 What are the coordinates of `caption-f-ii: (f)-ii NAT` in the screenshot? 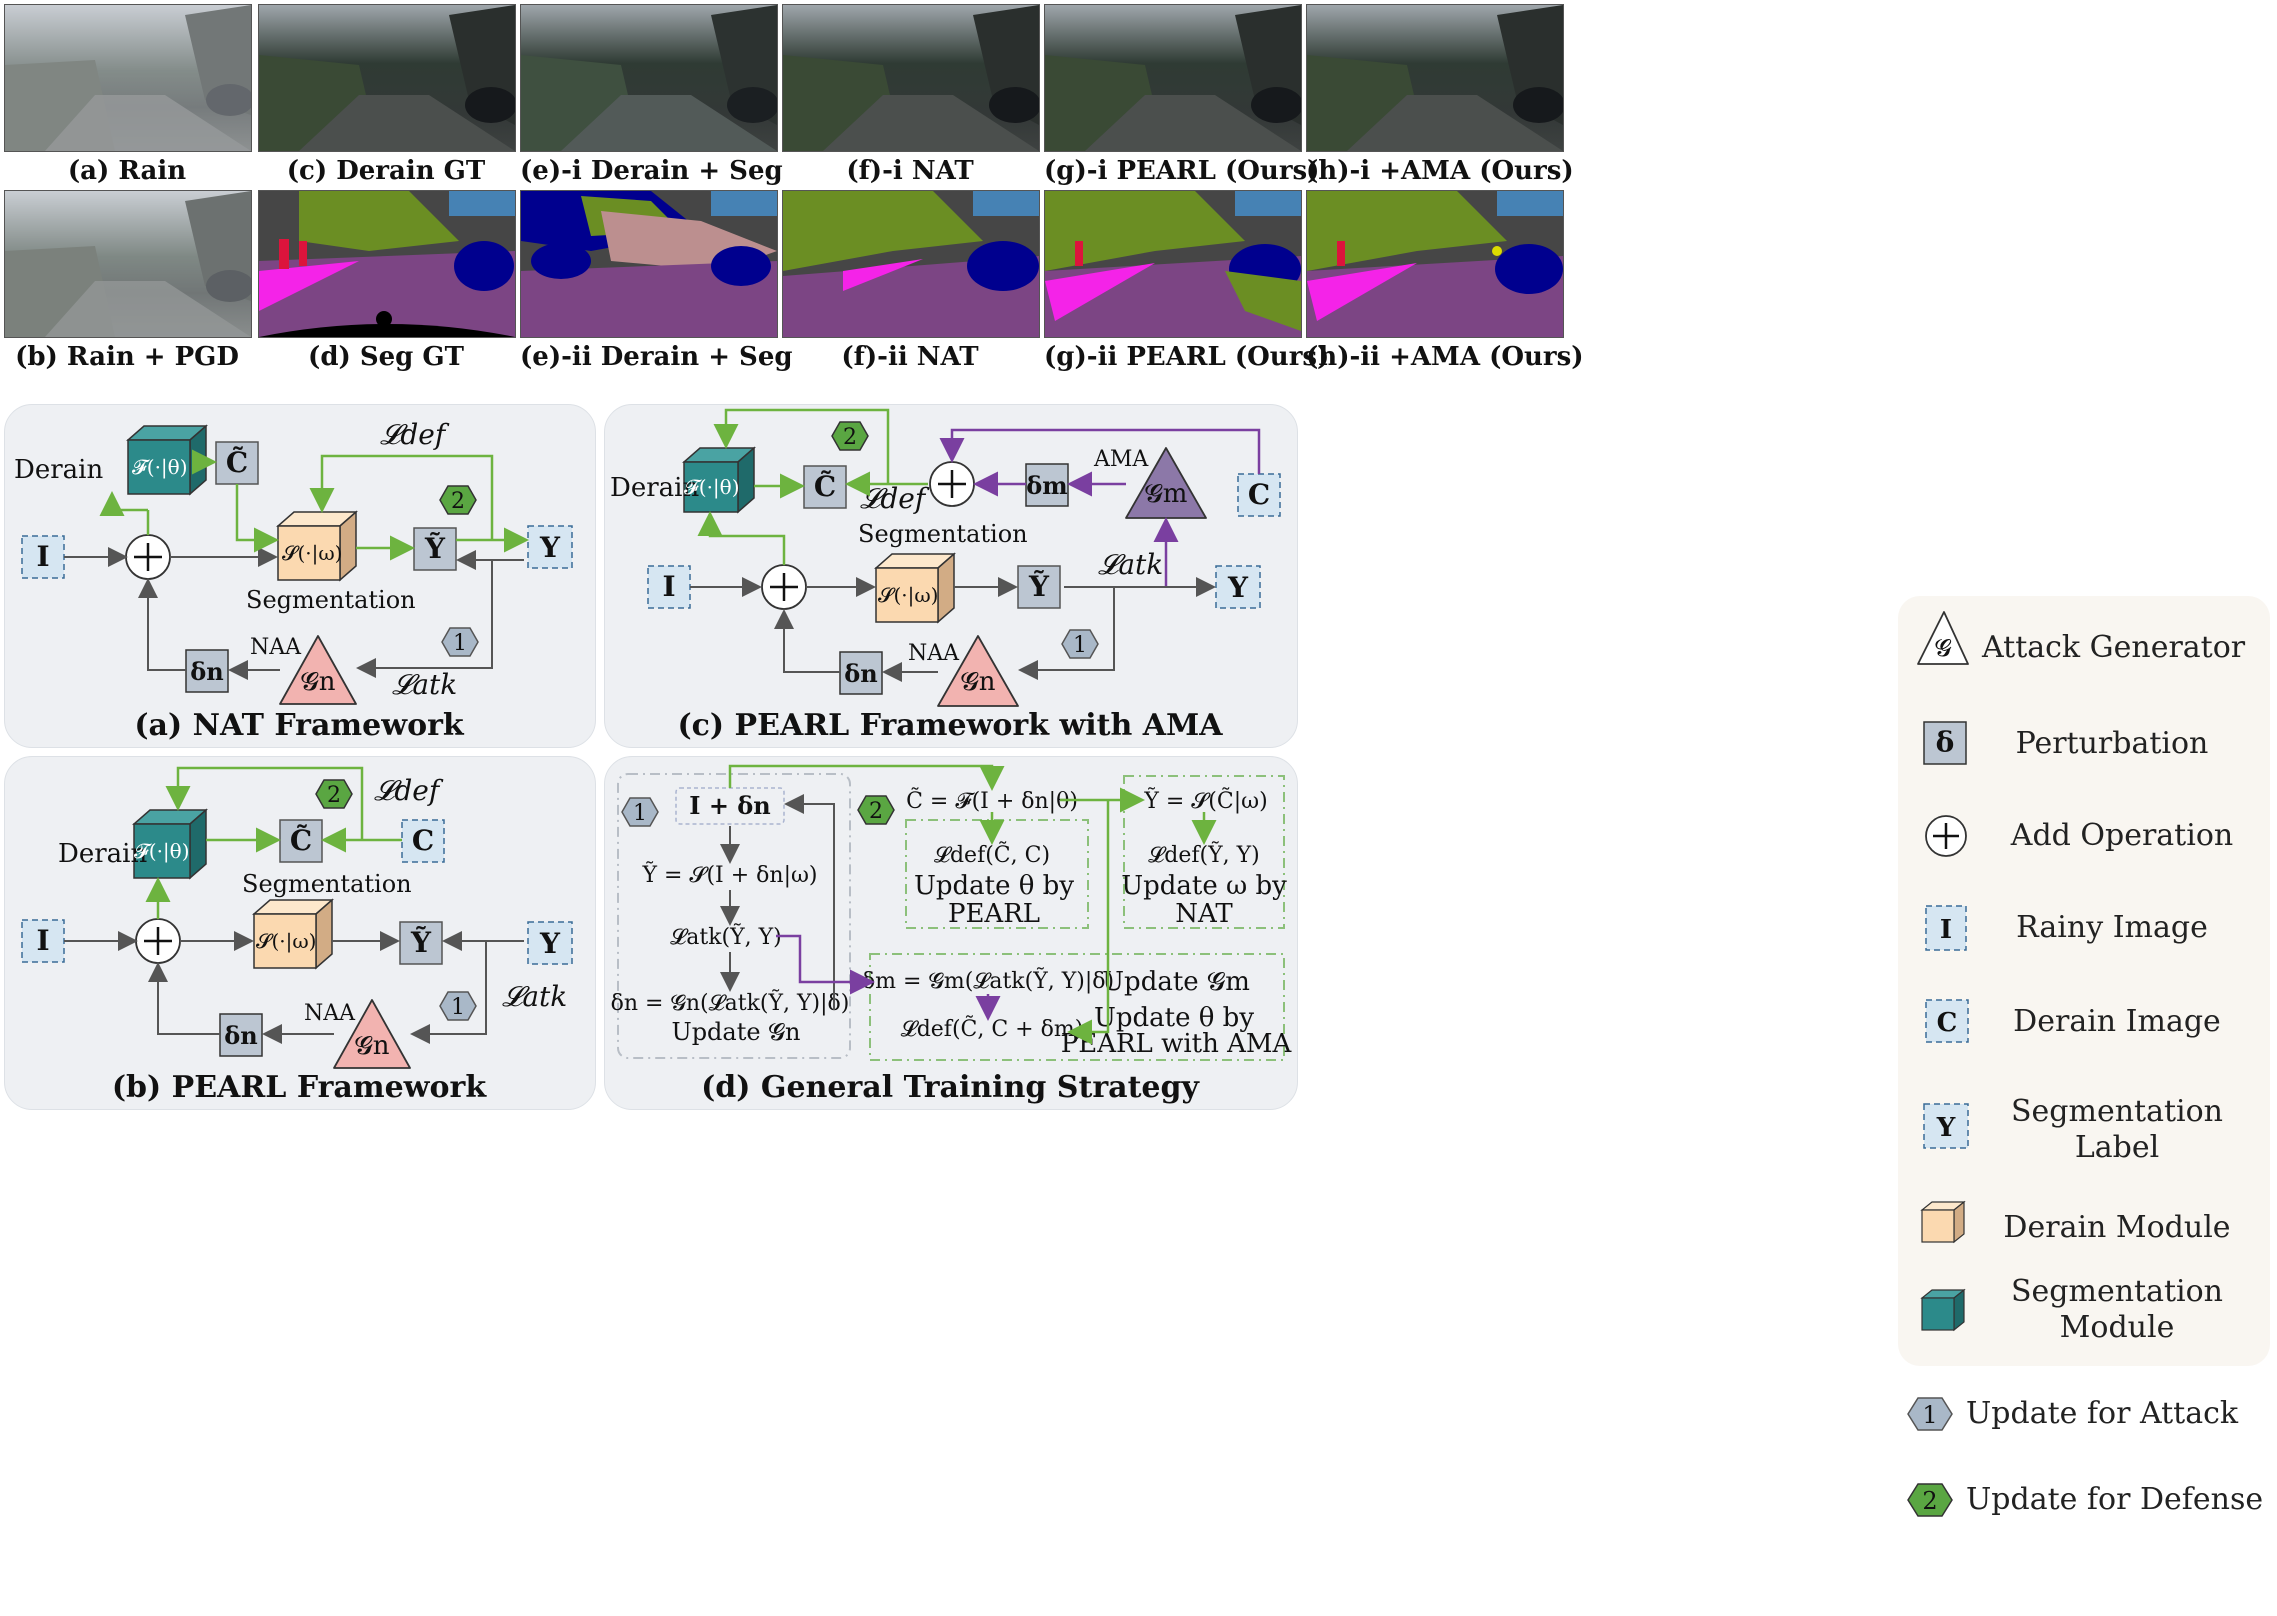 It's located at (910, 357).